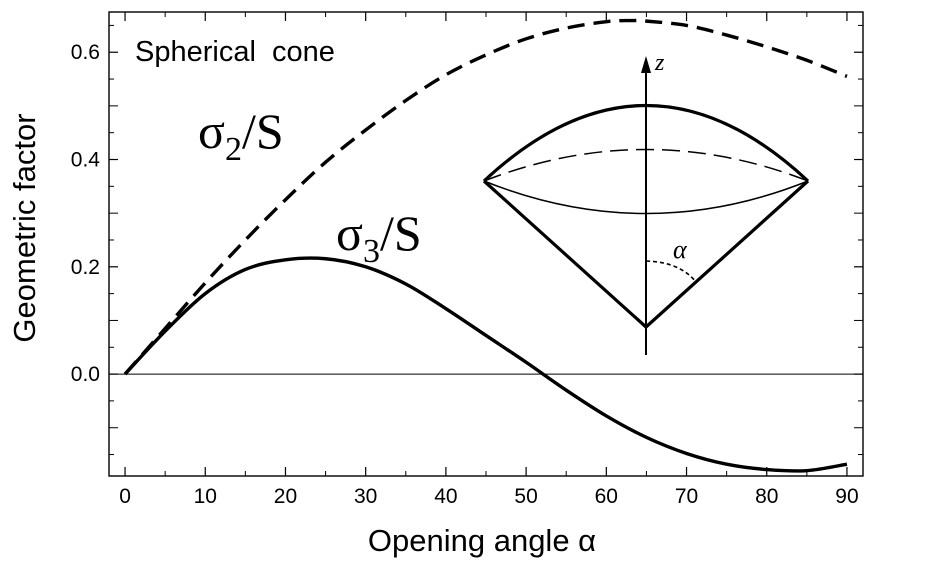 The width and height of the screenshot is (932, 564). I want to click on x-tick-label: 90, so click(846, 496).